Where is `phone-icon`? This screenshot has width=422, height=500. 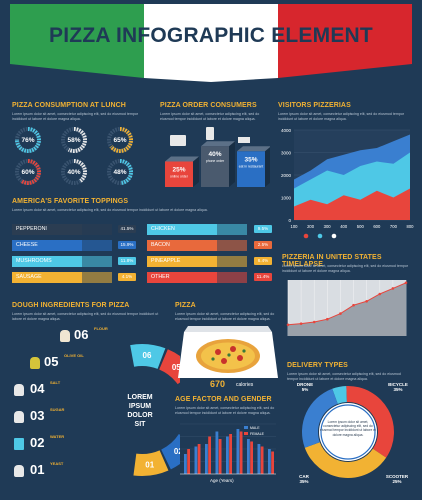 phone-icon is located at coordinates (210, 133).